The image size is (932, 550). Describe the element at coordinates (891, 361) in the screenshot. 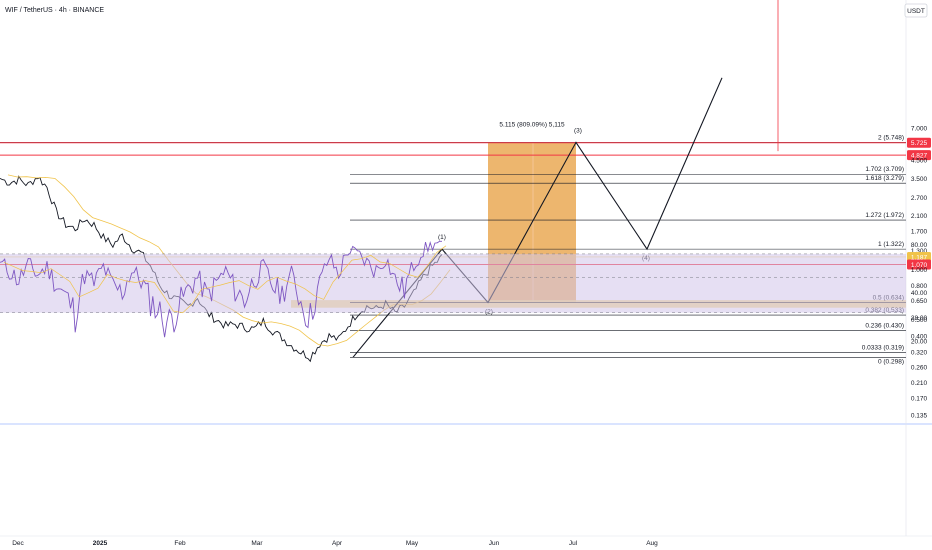

I see `fib-label-9: 0 (0.298)` at that location.